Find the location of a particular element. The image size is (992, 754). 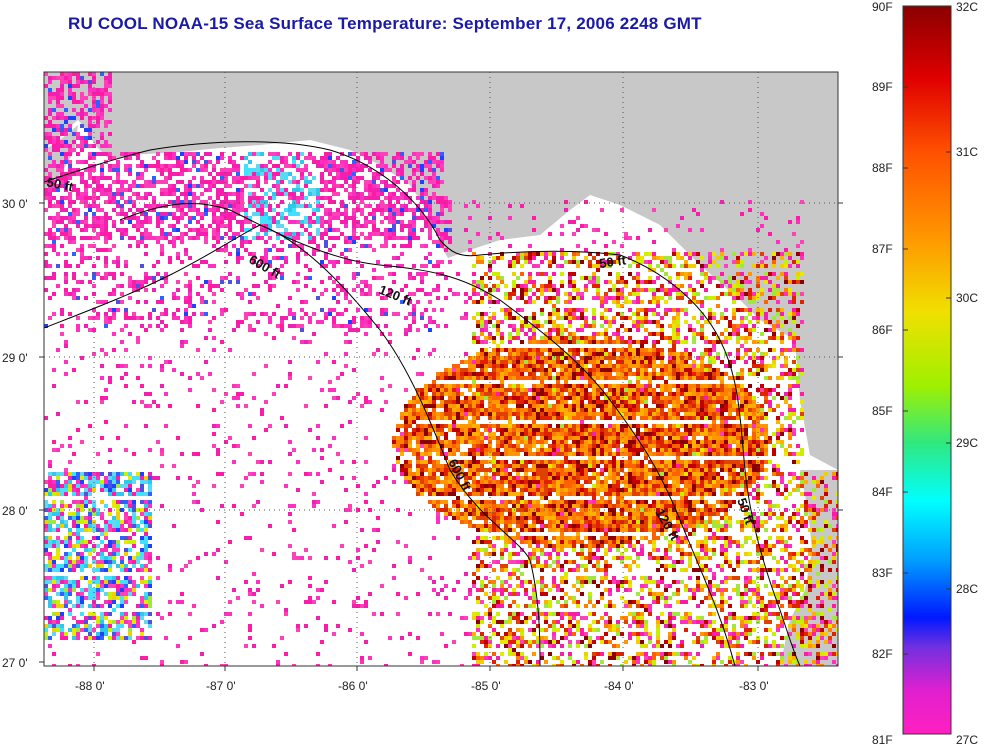

cb-f-88: 88F is located at coordinates (882, 168).